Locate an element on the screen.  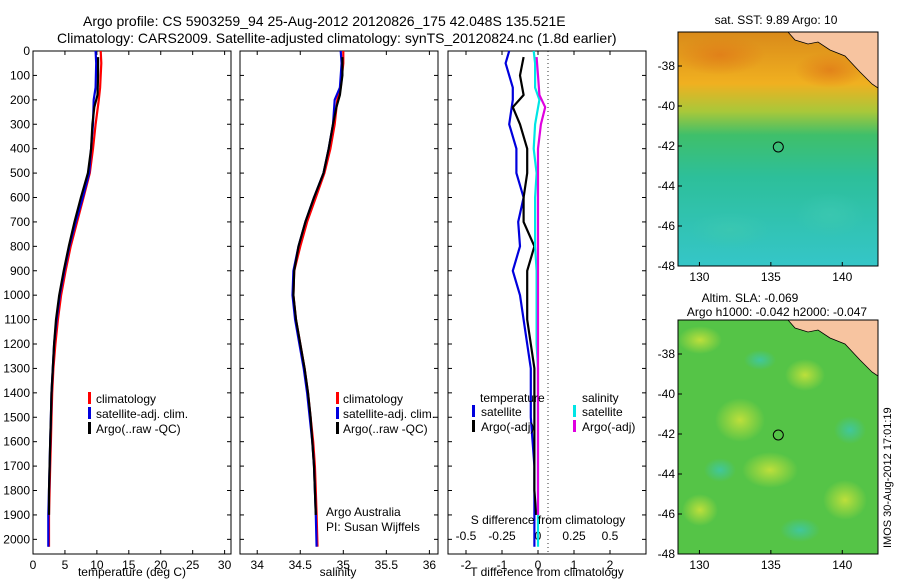
lat-tick-label: -46 is located at coordinates (667, 226).